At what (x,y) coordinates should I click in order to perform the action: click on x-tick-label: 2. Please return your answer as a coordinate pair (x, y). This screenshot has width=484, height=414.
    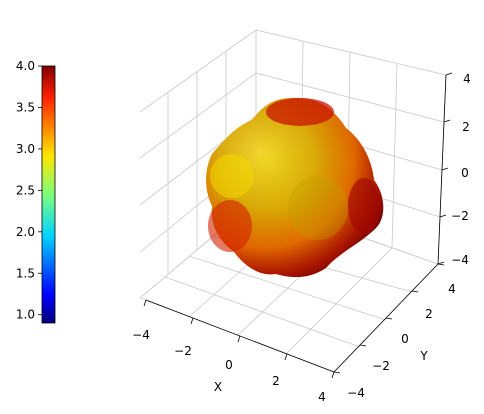
    Looking at the image, I should click on (276, 381).